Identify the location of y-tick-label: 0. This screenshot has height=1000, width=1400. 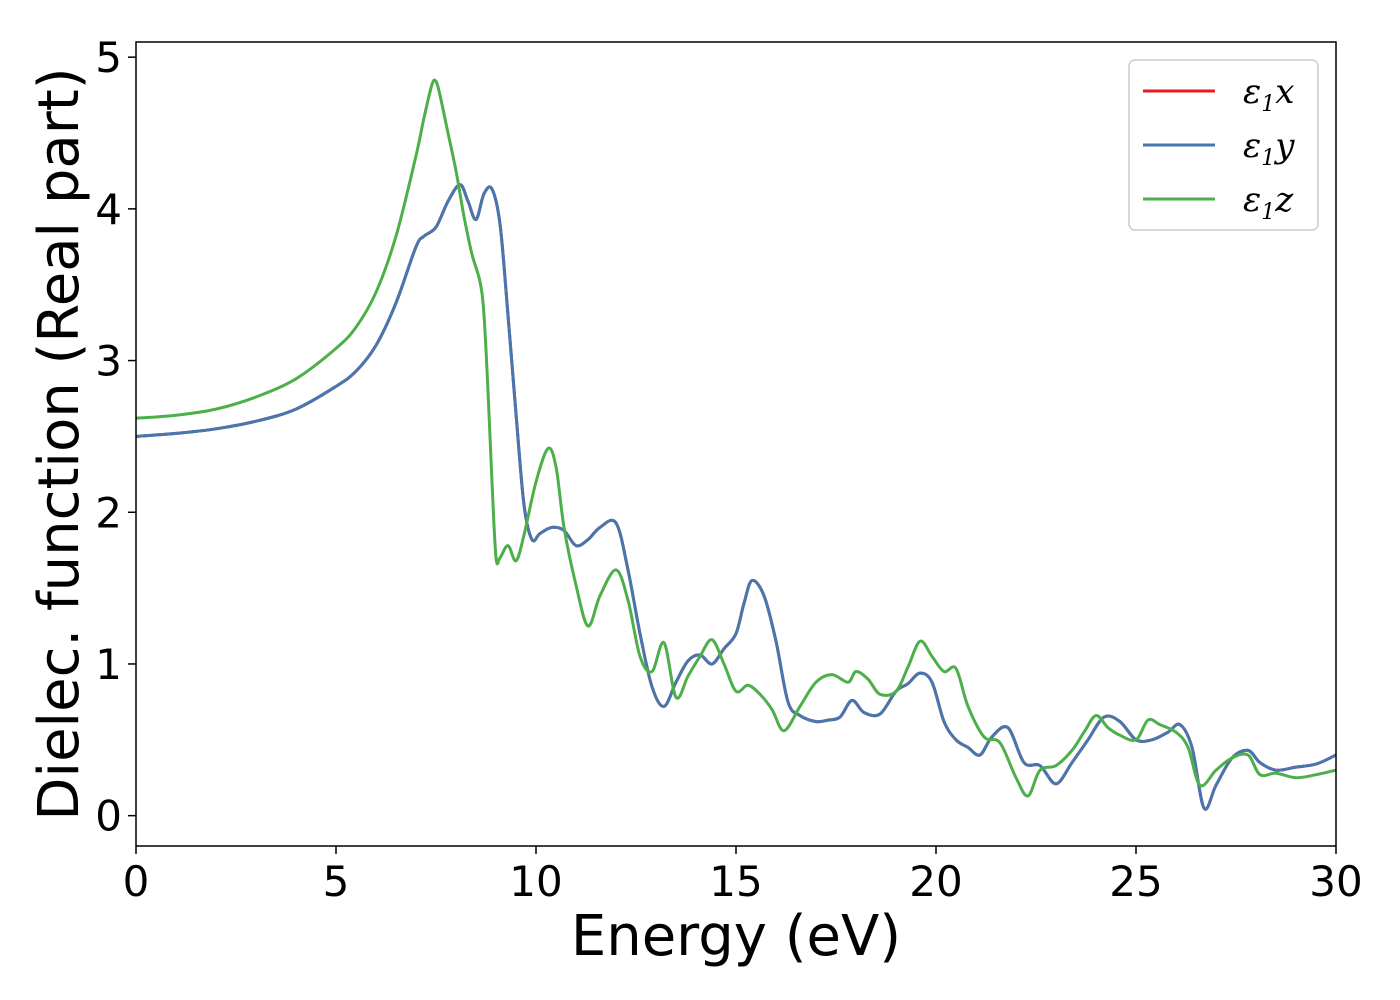
(108, 816).